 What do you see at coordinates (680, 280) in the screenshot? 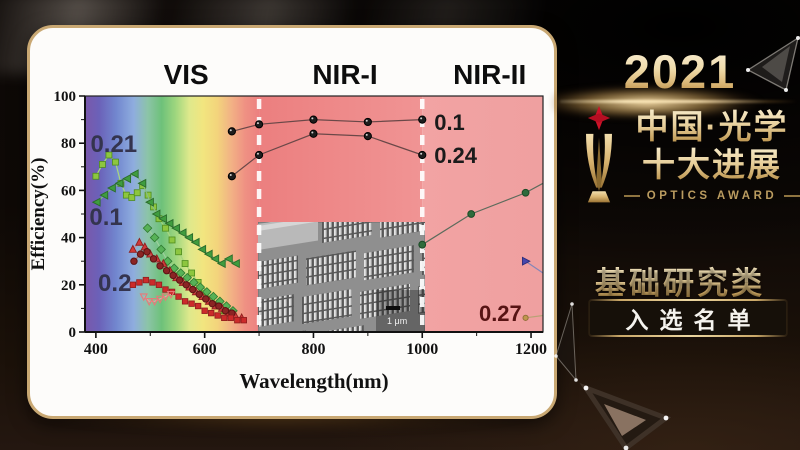
I see `category-label: 基础研究类` at bounding box center [680, 280].